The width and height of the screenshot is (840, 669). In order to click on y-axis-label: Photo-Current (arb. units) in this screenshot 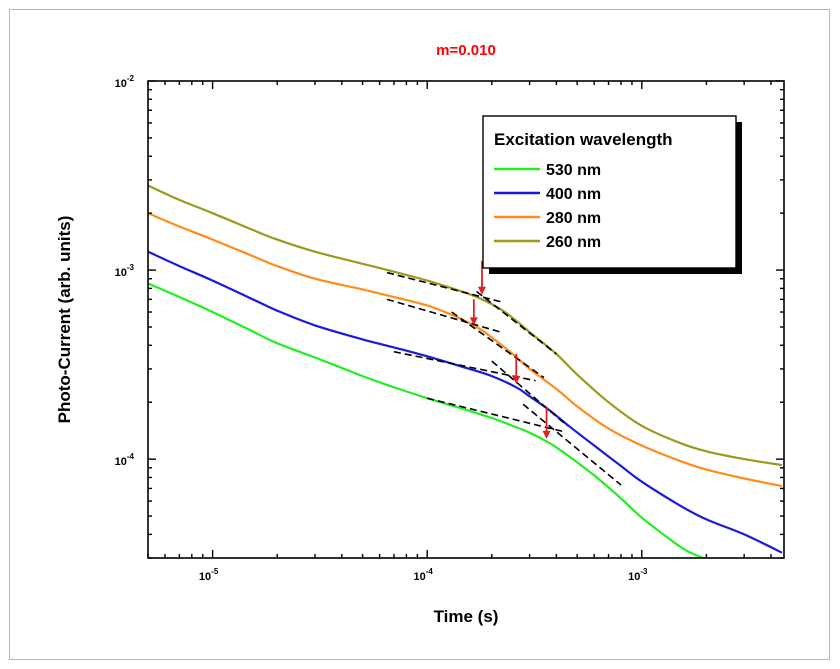, I will do `click(64, 320)`.